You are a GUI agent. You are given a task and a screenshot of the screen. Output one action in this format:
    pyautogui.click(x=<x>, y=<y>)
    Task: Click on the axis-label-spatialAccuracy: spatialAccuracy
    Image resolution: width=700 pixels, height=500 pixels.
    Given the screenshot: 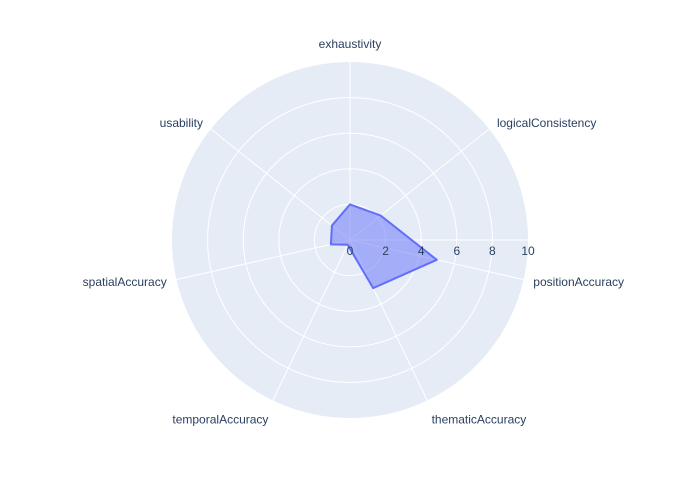 What is the action you would take?
    pyautogui.click(x=125, y=282)
    